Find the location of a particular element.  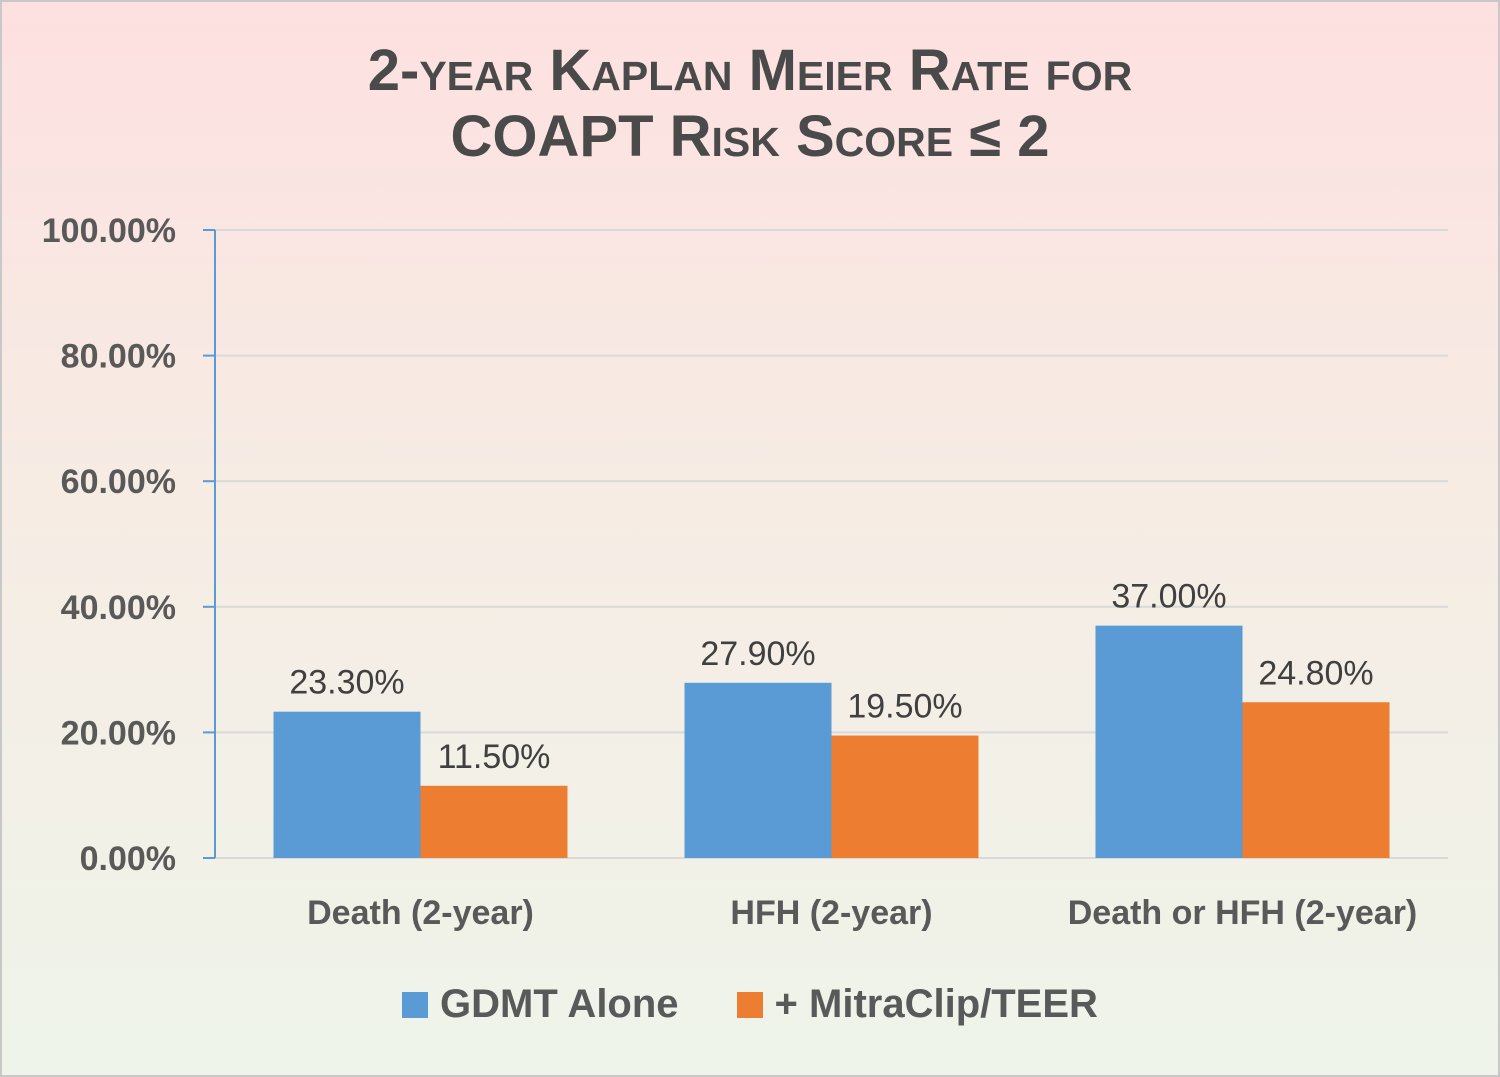

legend-label-mitraclip: + MitraClip/TEER is located at coordinates (936, 1004).